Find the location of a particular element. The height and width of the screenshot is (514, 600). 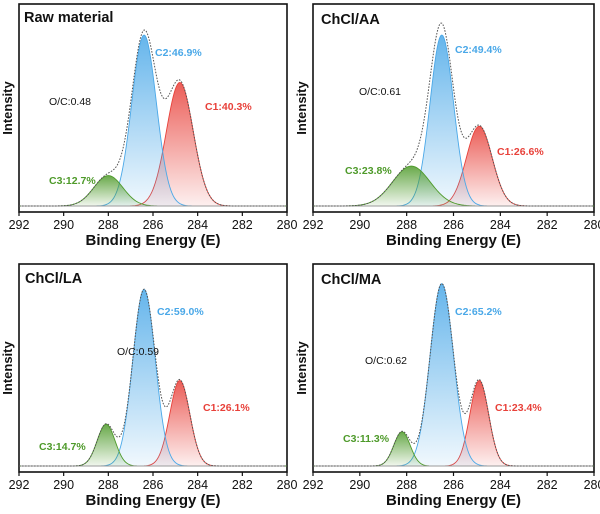

peak-c3-label: C3:14.7% is located at coordinates (62, 447).